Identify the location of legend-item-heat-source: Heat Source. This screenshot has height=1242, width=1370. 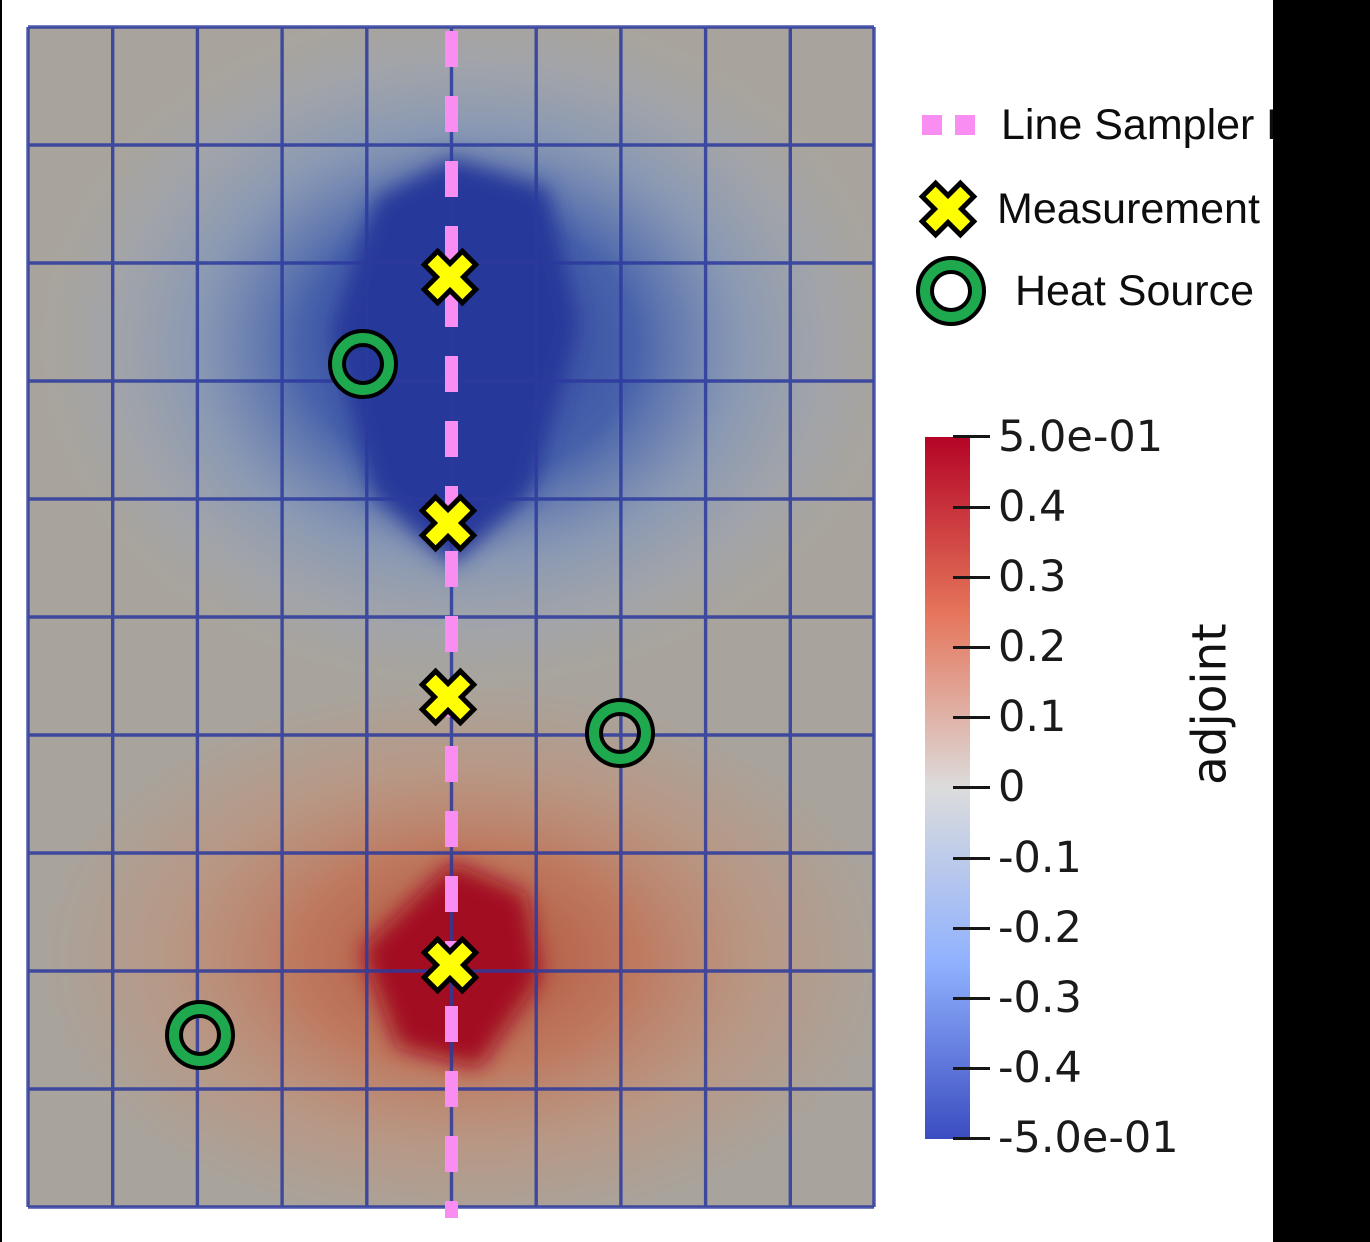
(1085, 291).